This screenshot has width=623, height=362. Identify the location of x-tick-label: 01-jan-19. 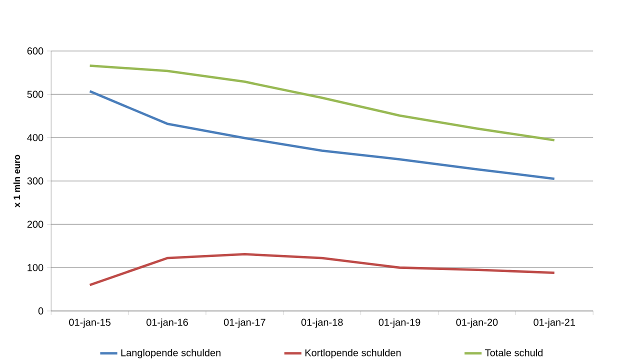
(399, 323).